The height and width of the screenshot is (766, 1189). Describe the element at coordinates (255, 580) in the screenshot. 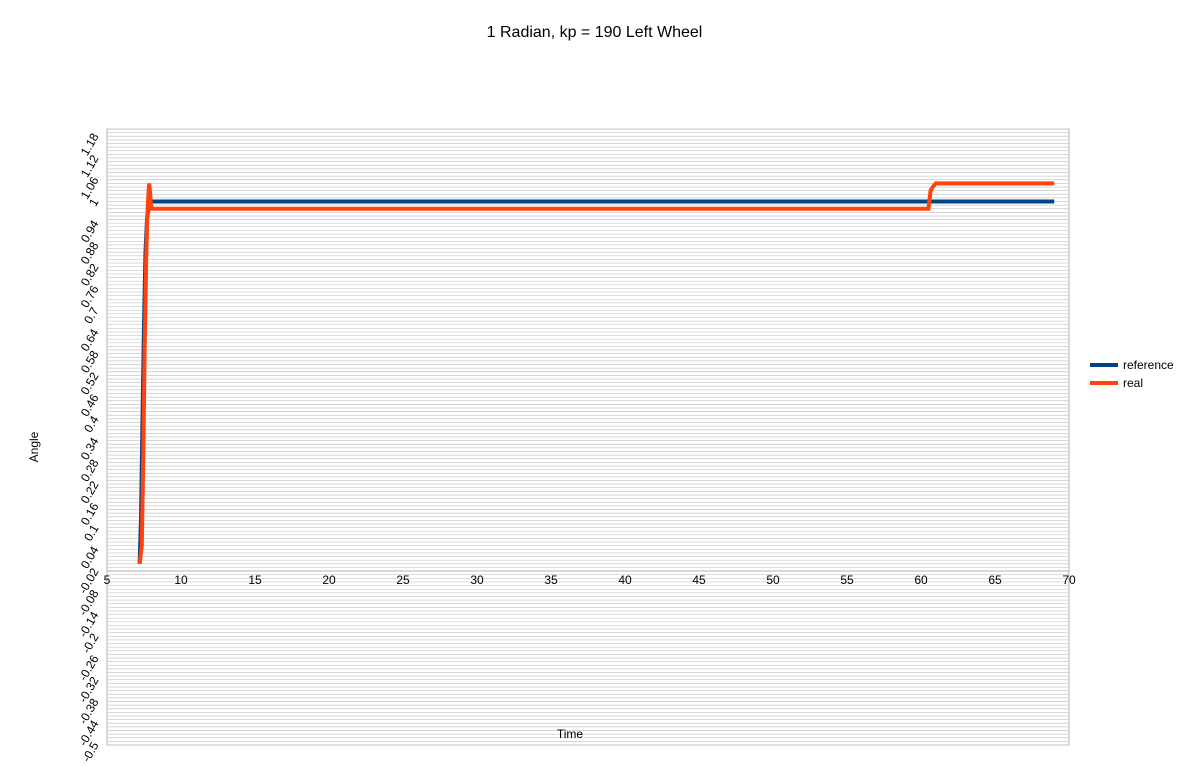

I see `x-tick-label: 15` at that location.